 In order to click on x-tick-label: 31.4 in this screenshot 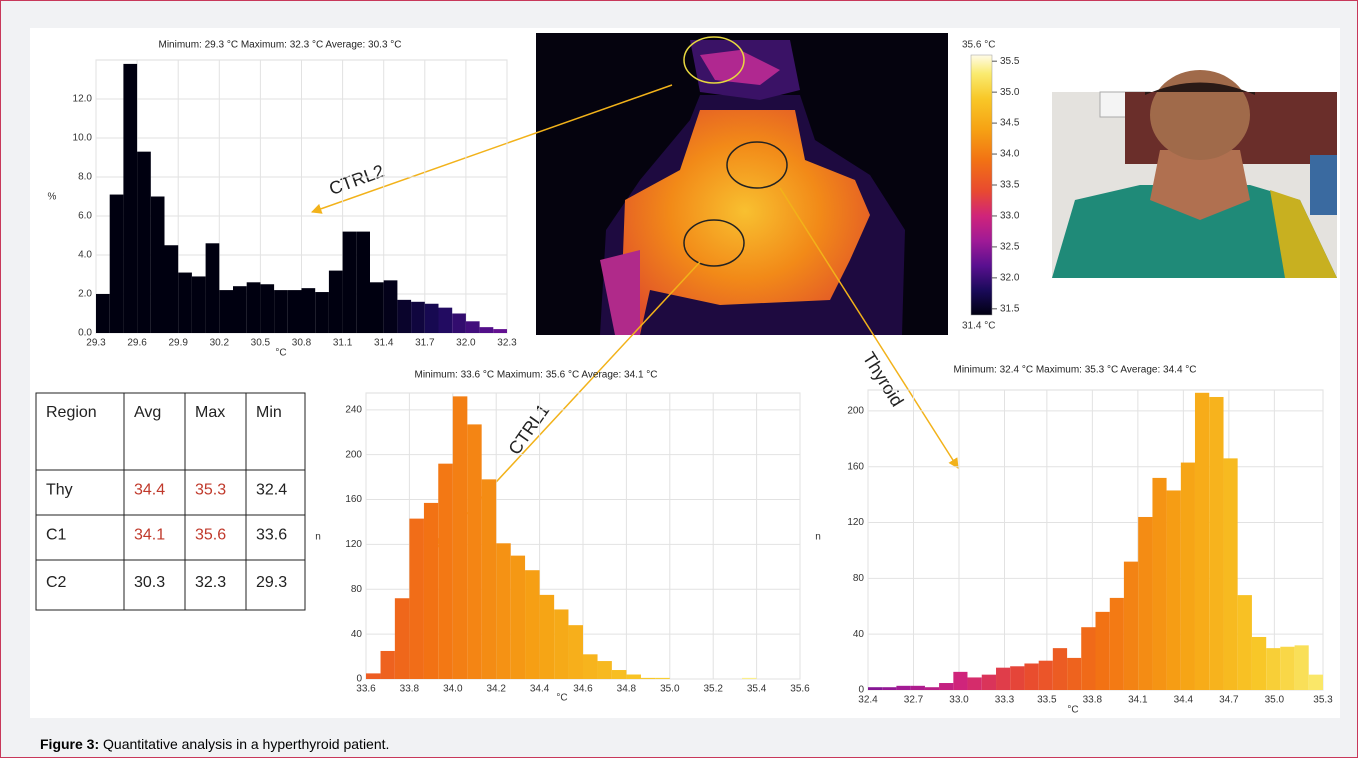, I will do `click(384, 343)`.